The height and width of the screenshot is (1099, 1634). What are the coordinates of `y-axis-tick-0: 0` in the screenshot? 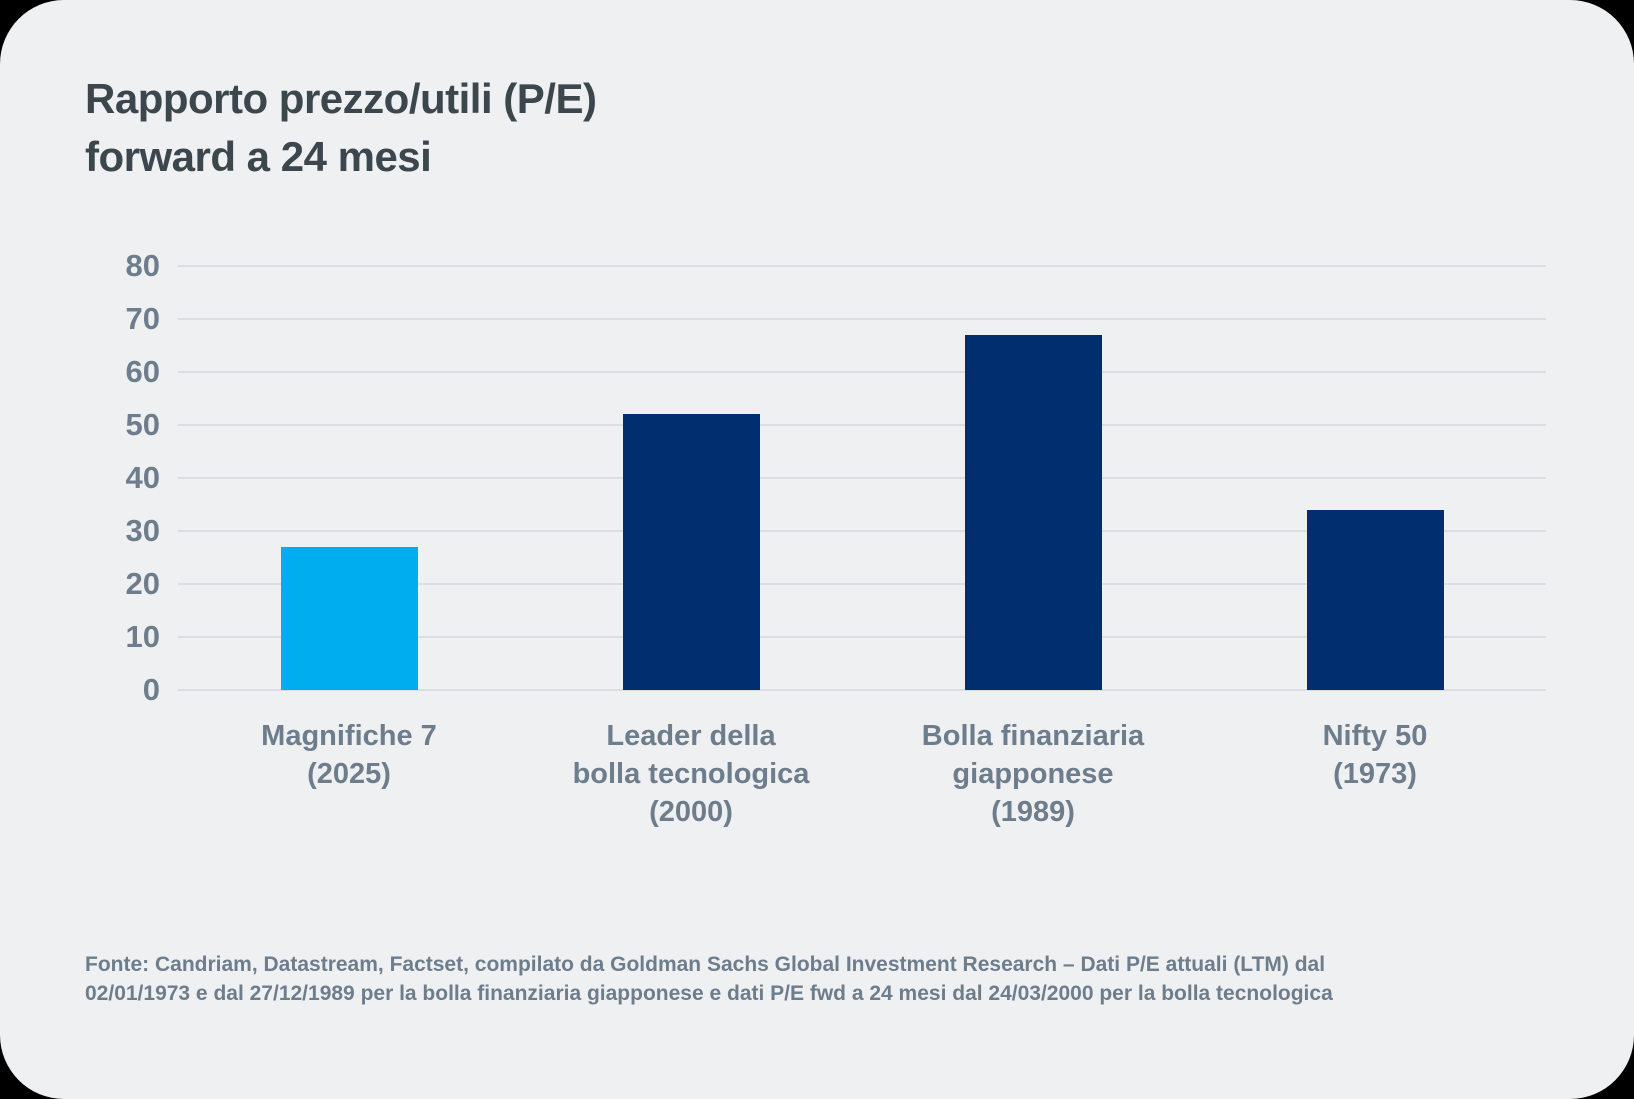 It's located at (151, 689).